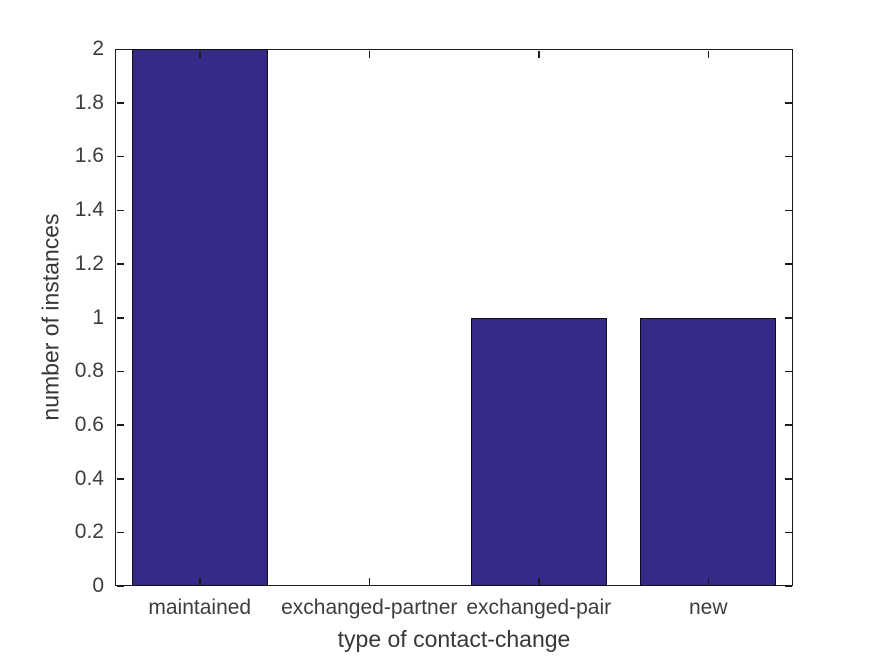 This screenshot has height=656, width=875. I want to click on y-tick-label: 1.6, so click(89, 156).